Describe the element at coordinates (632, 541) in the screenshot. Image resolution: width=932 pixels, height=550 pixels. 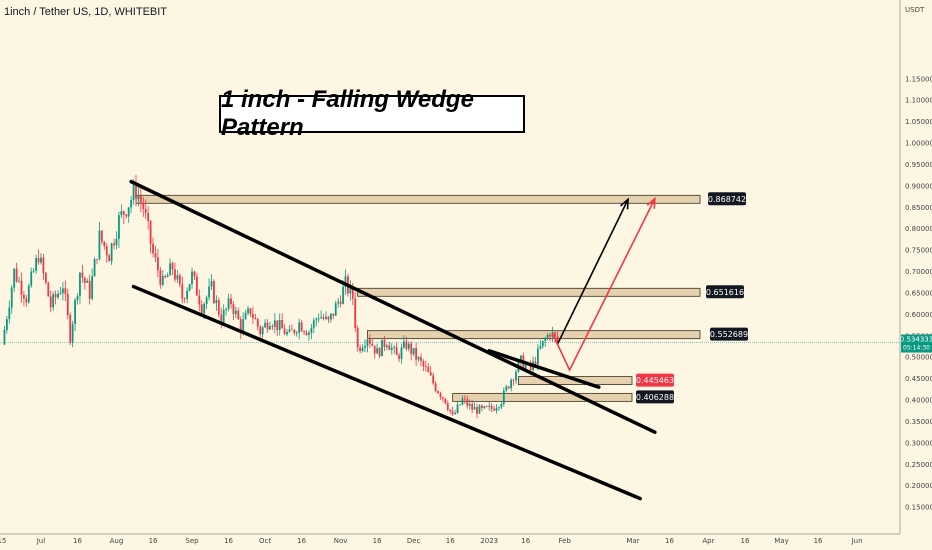
I see `x-tick-label: Mar` at that location.